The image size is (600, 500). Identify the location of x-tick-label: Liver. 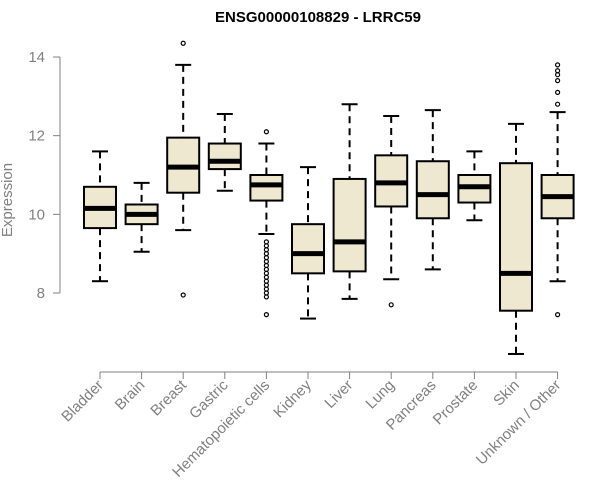
(338, 394).